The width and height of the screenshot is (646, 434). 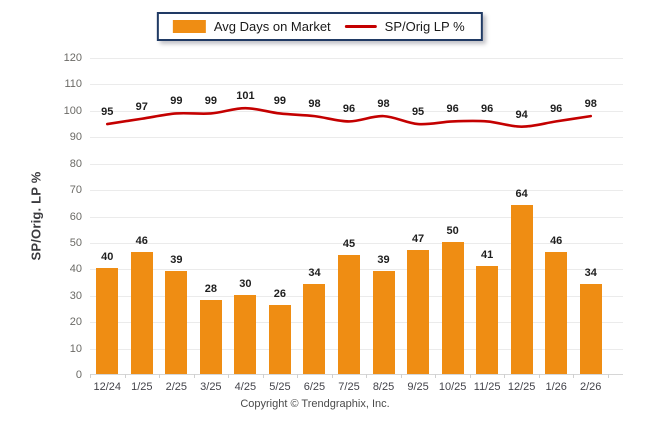 I want to click on bar-column: 41, so click(x=487, y=311).